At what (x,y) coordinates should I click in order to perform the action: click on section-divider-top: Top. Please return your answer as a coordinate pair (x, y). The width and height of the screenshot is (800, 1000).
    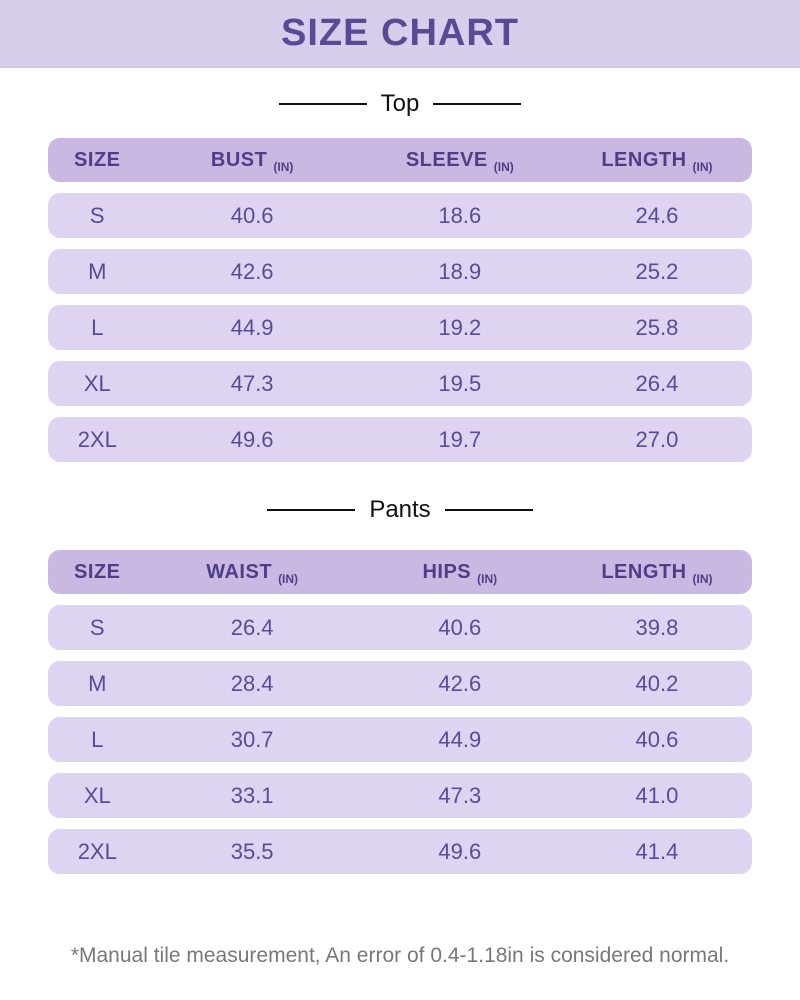
    Looking at the image, I should click on (400, 104).